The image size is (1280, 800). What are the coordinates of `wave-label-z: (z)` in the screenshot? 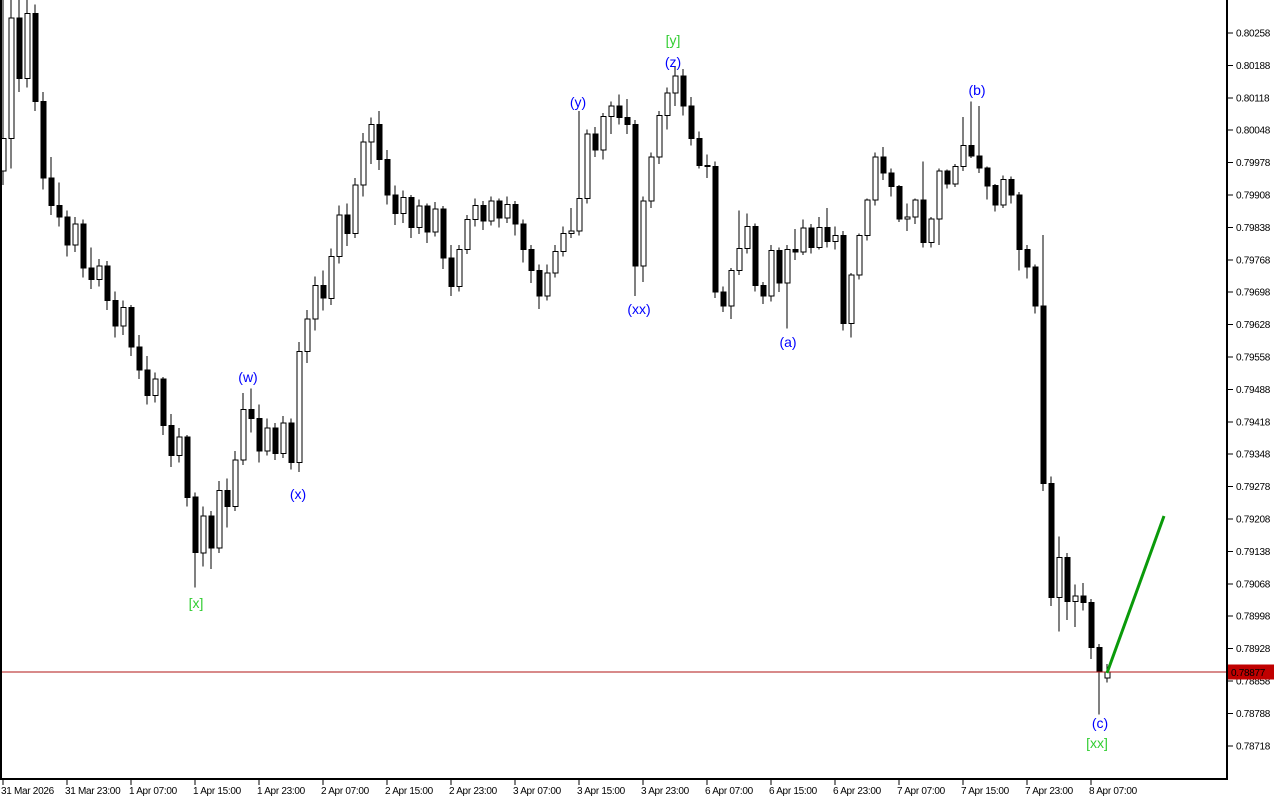 It's located at (673, 62).